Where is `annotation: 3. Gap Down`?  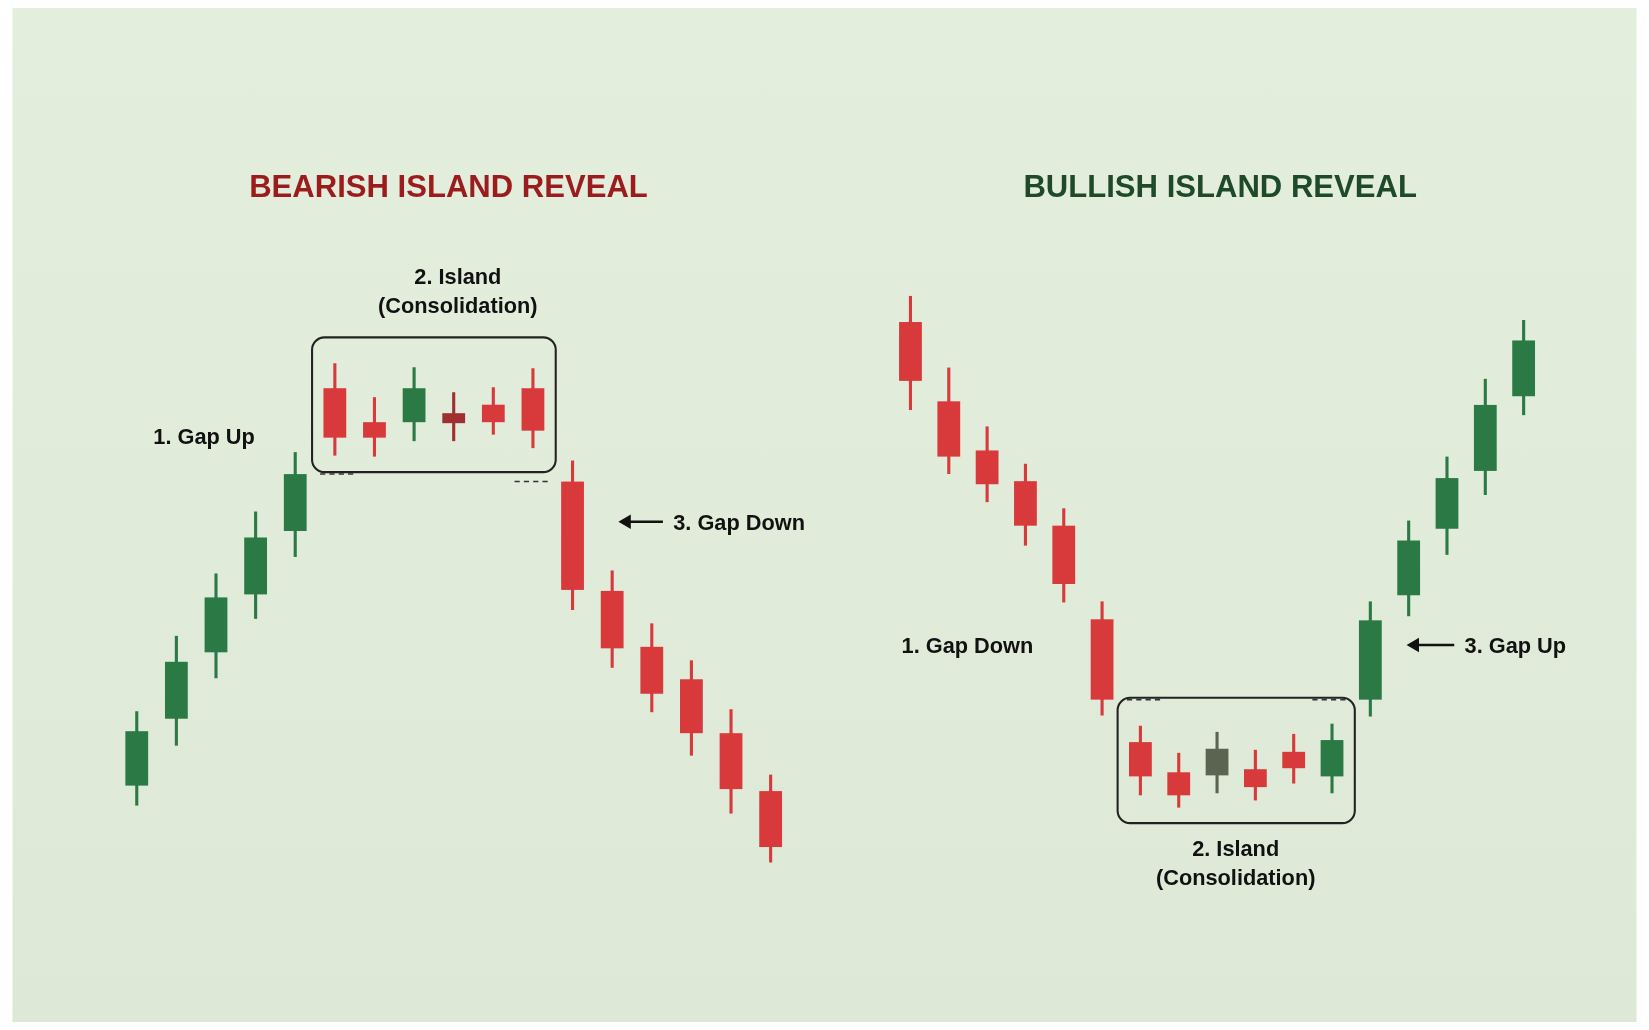 annotation: 3. Gap Down is located at coordinates (739, 523).